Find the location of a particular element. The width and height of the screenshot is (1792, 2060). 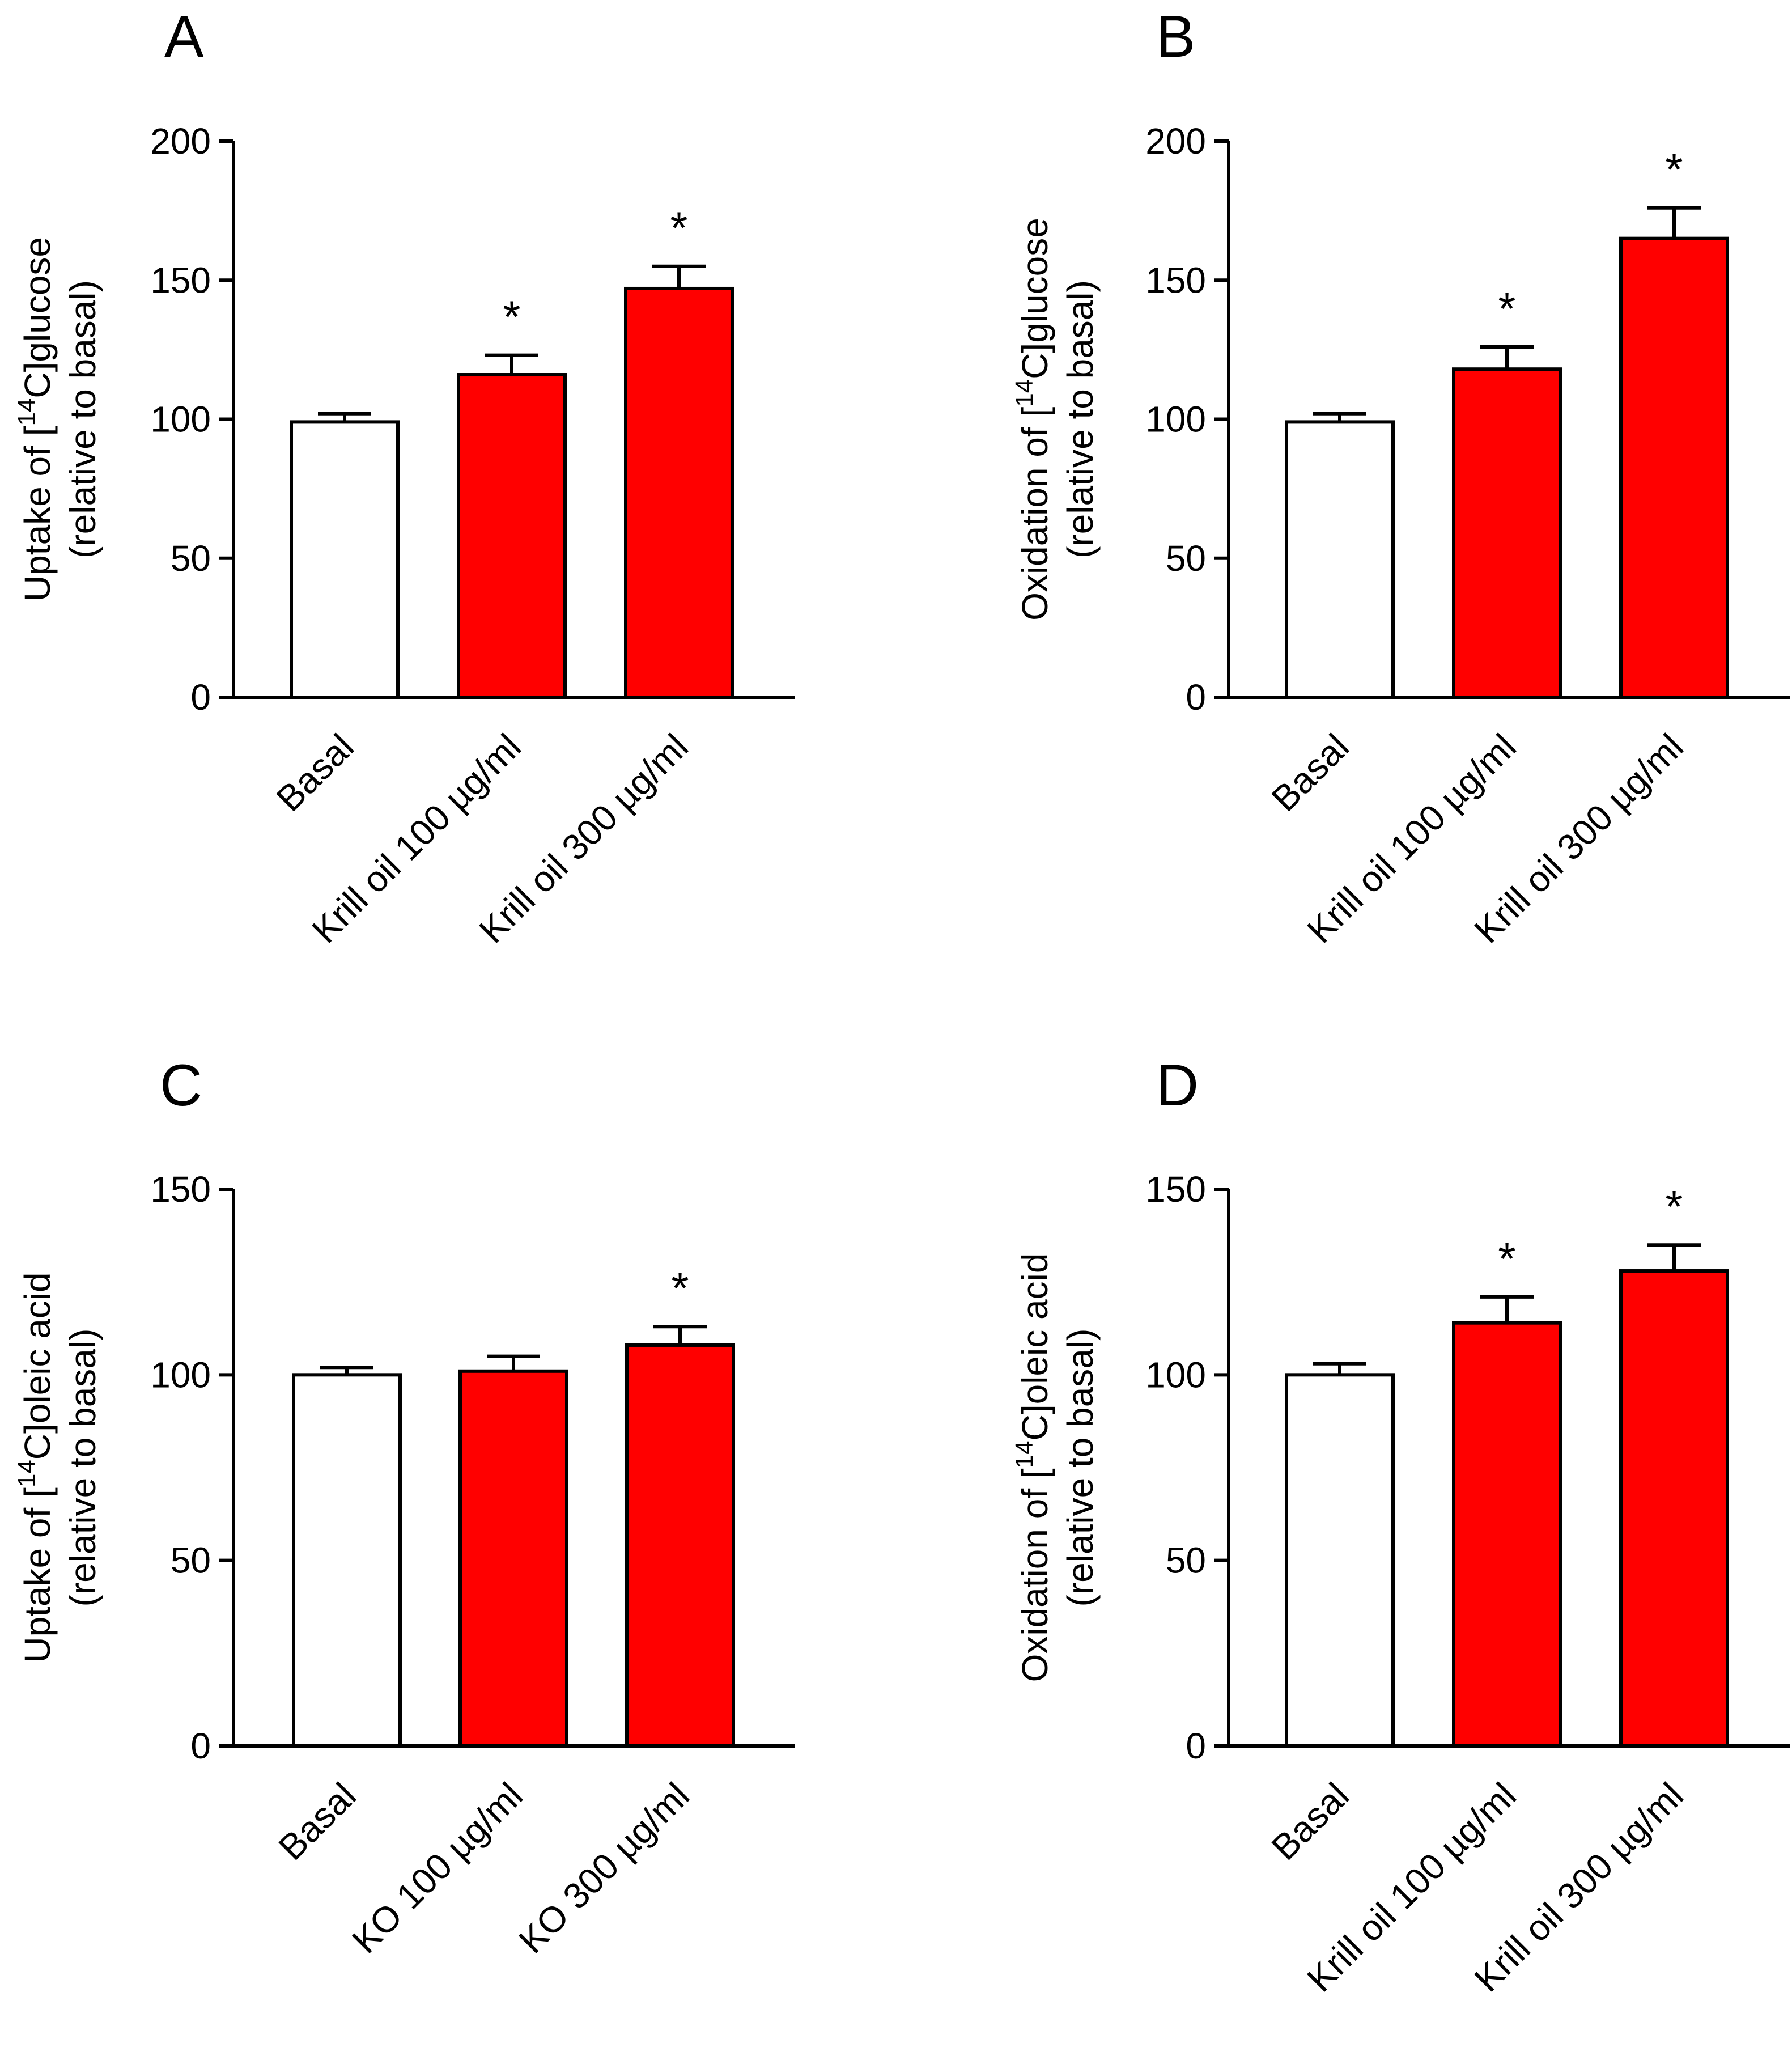

panel-letter: D is located at coordinates (1178, 1085).